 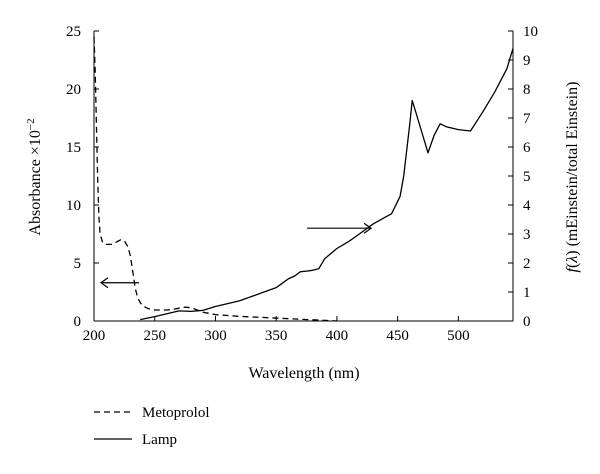 What do you see at coordinates (104, 283) in the screenshot?
I see `arrow-left-head` at bounding box center [104, 283].